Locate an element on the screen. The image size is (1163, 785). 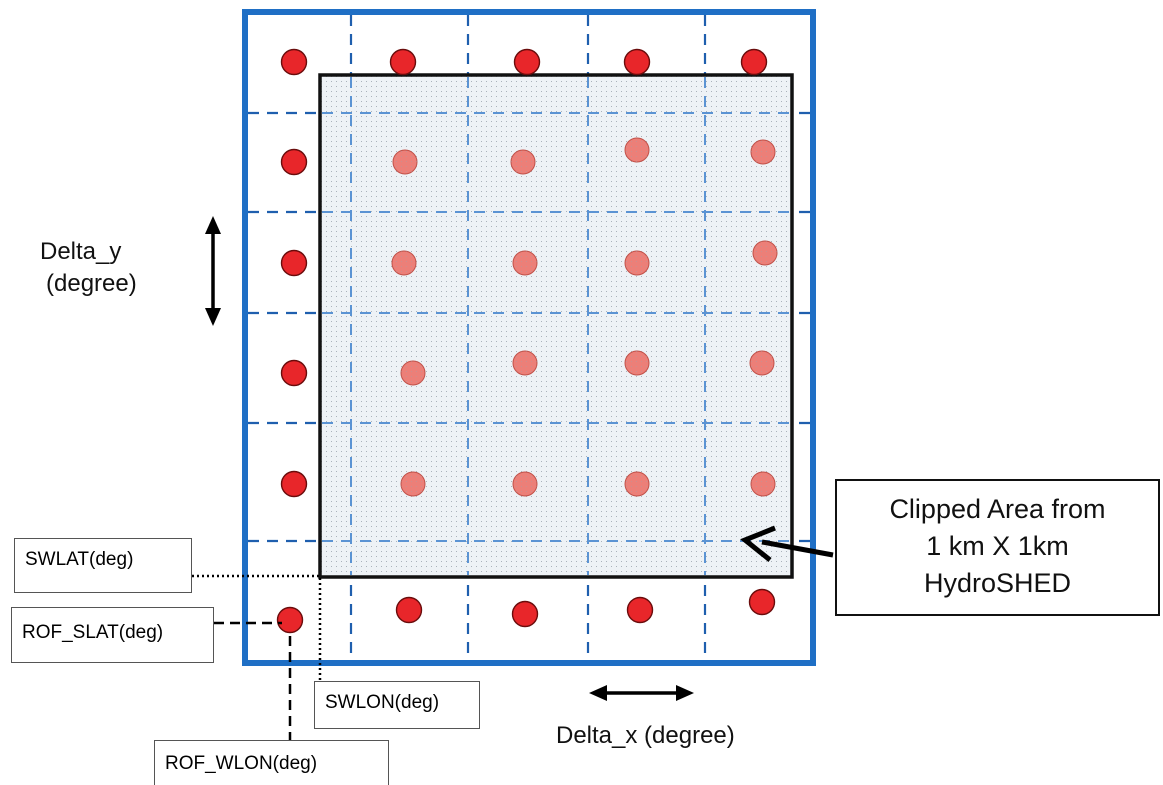
grid-node-stipple-r3-c2 is located at coordinates (404, 263).